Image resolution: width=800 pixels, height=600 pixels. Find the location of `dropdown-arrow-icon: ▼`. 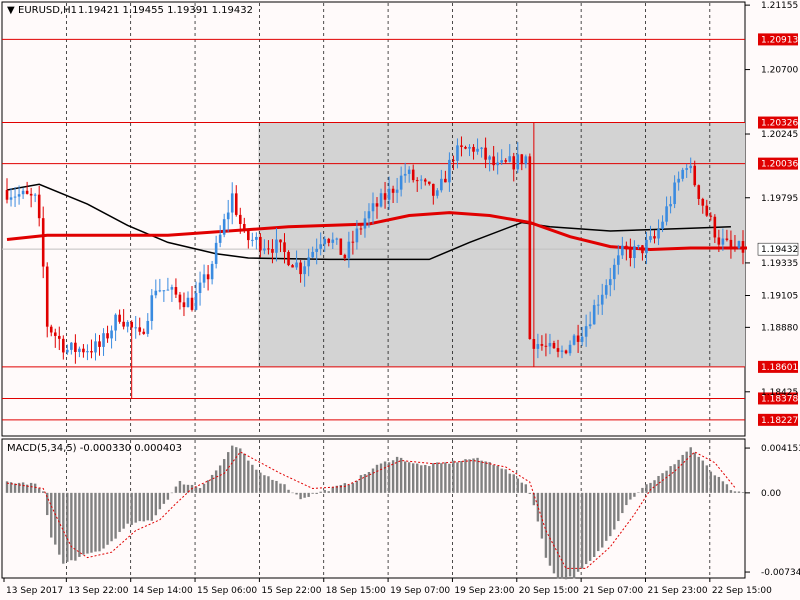

dropdown-arrow-icon: ▼ is located at coordinates (11, 10).